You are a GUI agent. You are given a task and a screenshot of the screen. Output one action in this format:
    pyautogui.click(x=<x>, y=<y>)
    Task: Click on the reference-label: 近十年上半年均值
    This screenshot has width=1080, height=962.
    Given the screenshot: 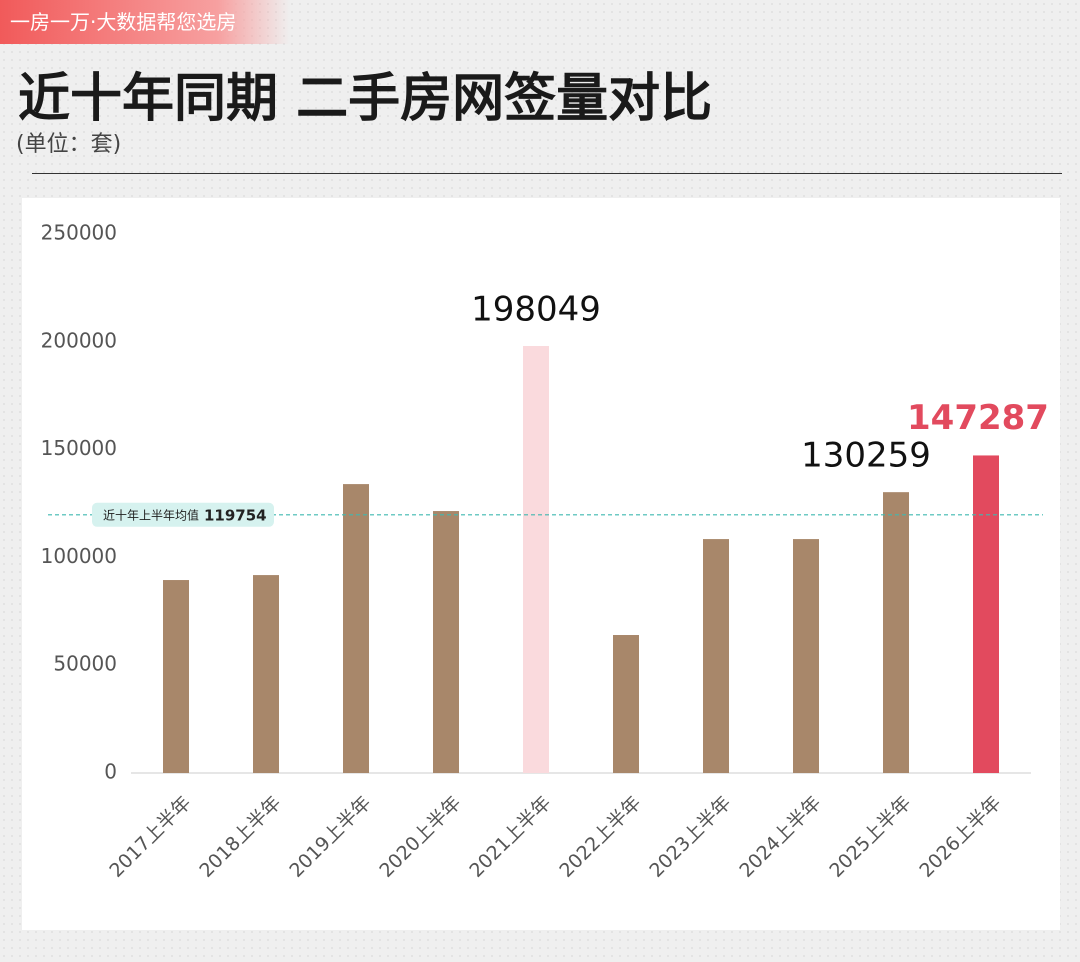 What is the action you would take?
    pyautogui.click(x=151, y=514)
    